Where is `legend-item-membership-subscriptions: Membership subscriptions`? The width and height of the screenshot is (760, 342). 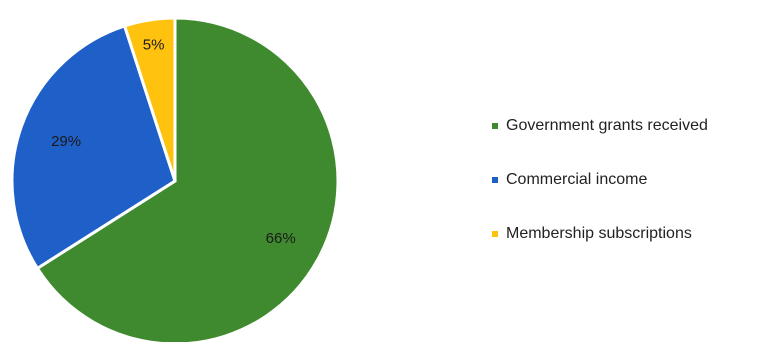 legend-item-membership-subscriptions: Membership subscriptions is located at coordinates (600, 233).